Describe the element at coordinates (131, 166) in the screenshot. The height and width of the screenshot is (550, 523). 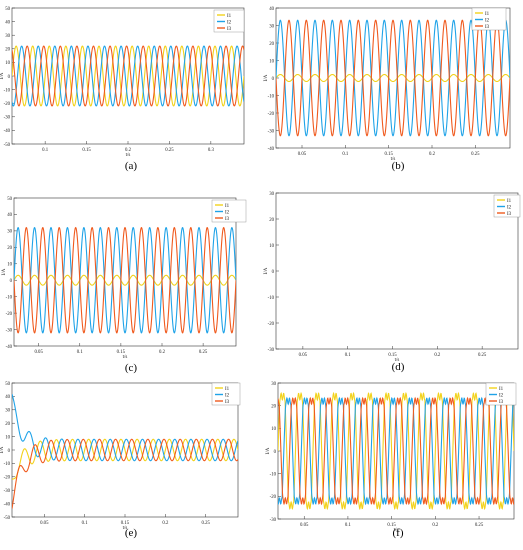
I see `caption-a: (a)` at that location.